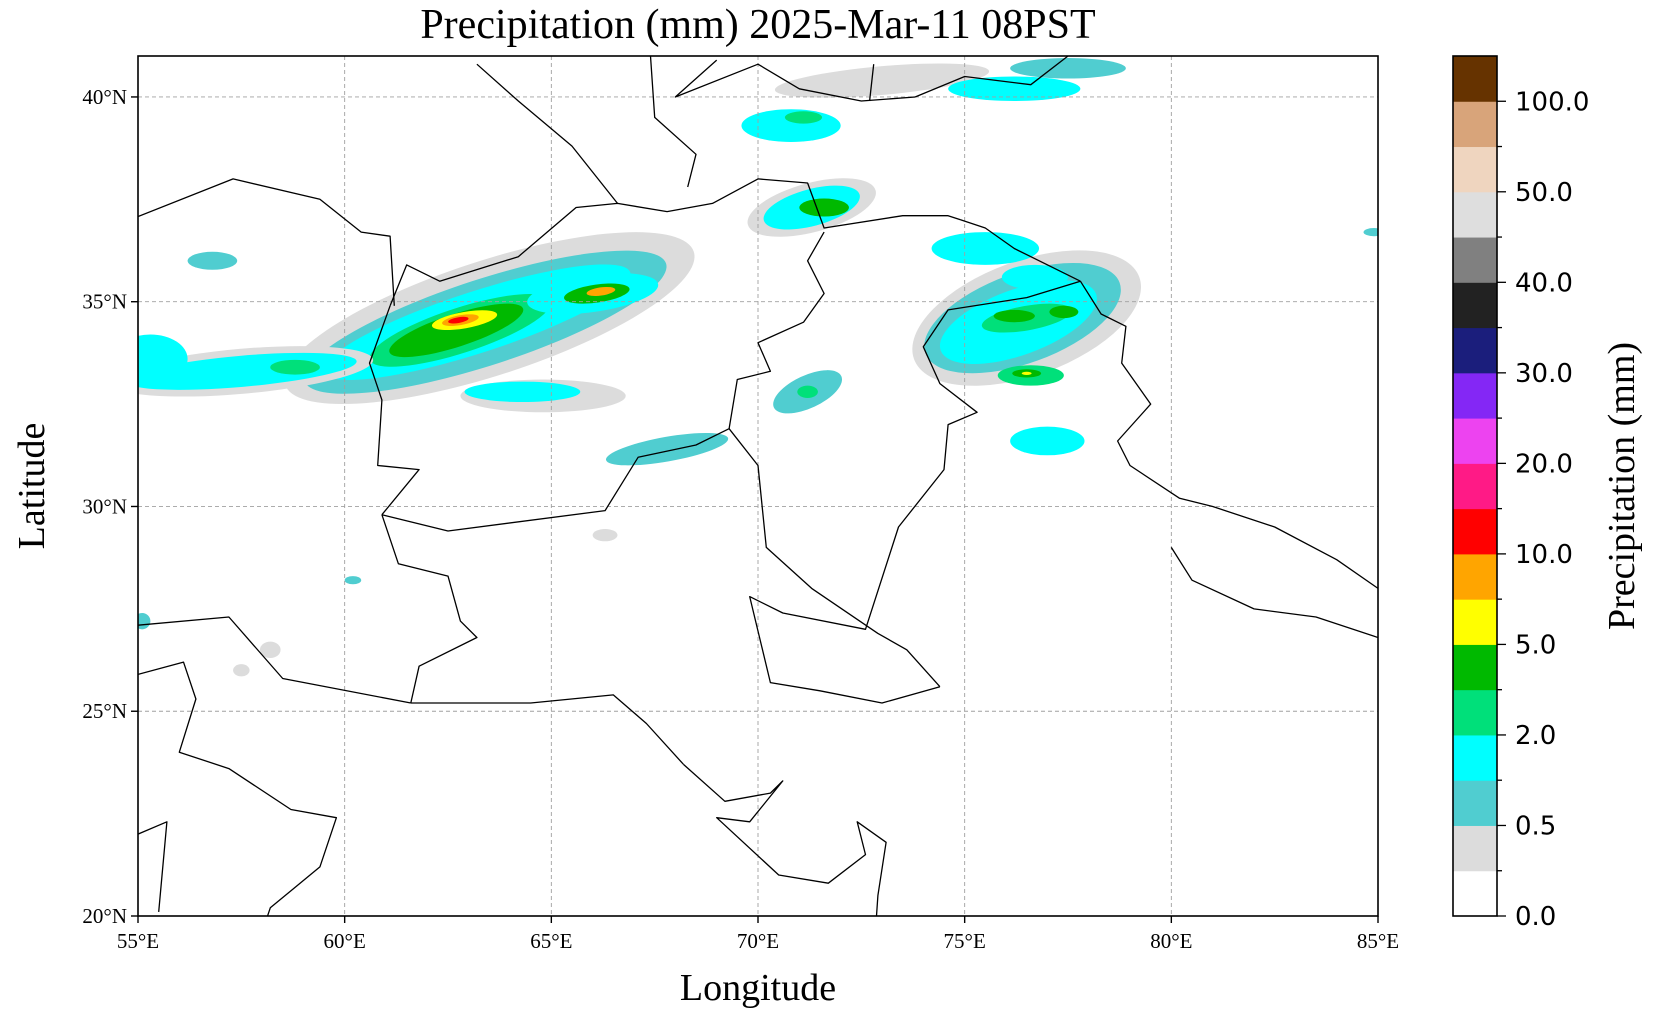 The height and width of the screenshot is (1022, 1659). Describe the element at coordinates (32, 486) in the screenshot. I see `y-axis-label: Latitude` at that location.